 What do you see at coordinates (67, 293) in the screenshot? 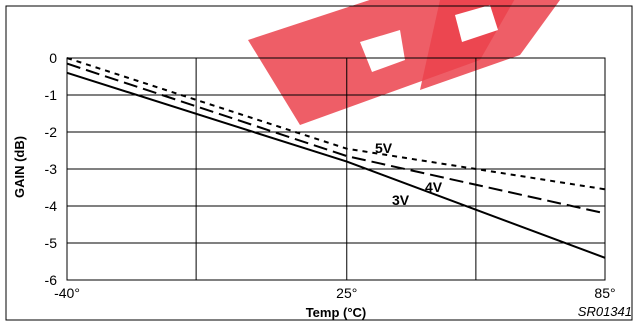
I see `x-tick-label: -40°` at bounding box center [67, 293].